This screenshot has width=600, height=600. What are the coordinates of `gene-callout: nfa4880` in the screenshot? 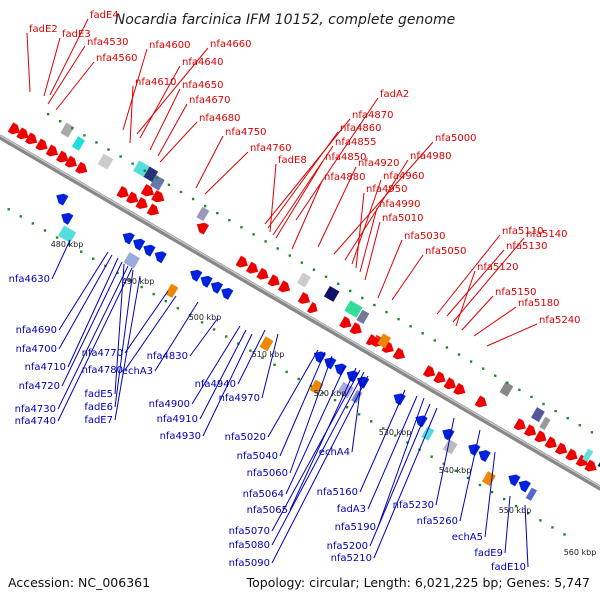 It's located at (328, 211).